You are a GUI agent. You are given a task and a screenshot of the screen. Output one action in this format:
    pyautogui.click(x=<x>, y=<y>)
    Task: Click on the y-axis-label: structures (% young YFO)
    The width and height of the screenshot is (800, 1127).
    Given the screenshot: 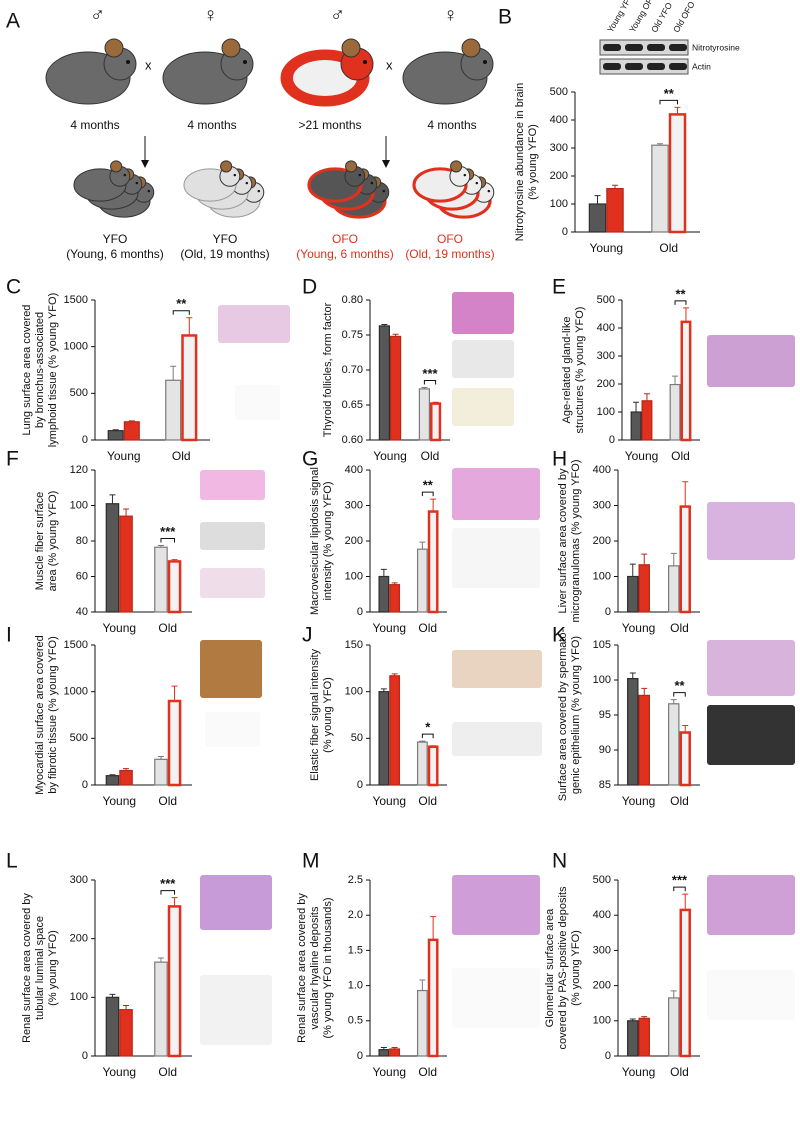 What is the action you would take?
    pyautogui.click(x=580, y=370)
    